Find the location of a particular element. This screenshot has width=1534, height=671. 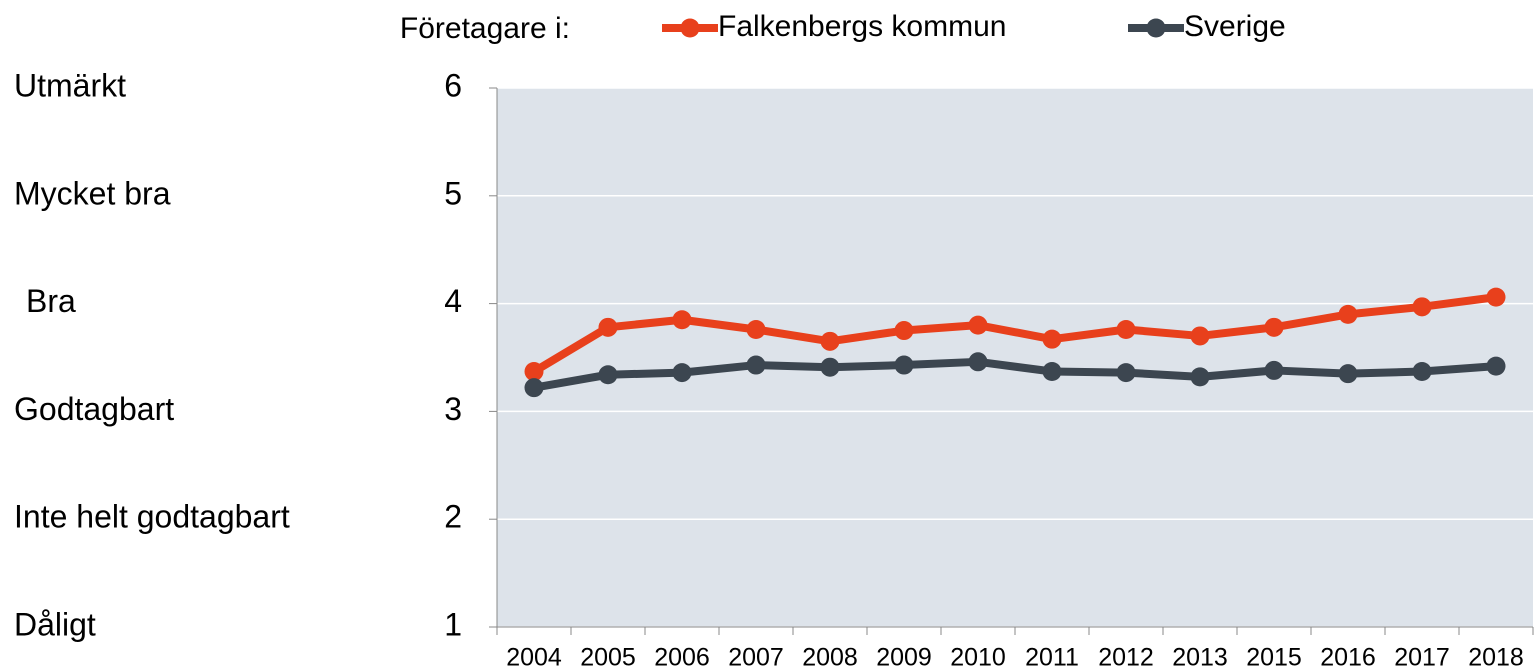

y-tick-label: 4 is located at coordinates (453, 301).